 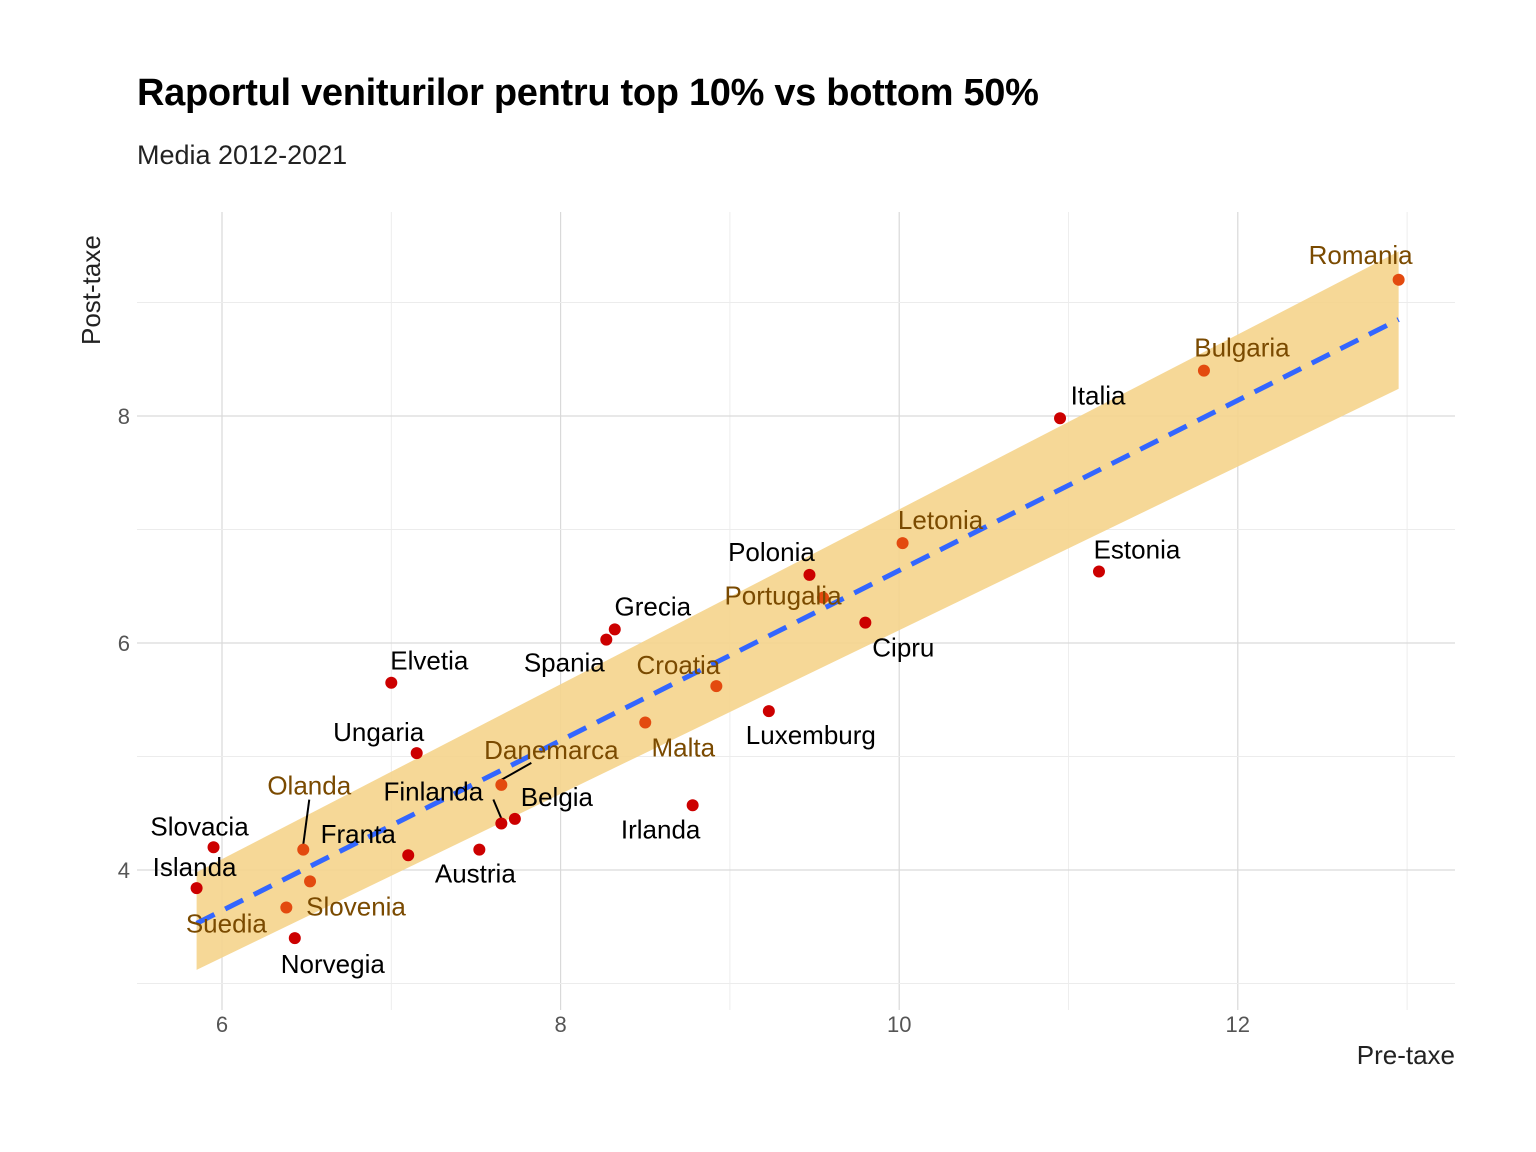 I want to click on point-bulgaria, so click(x=1203, y=370).